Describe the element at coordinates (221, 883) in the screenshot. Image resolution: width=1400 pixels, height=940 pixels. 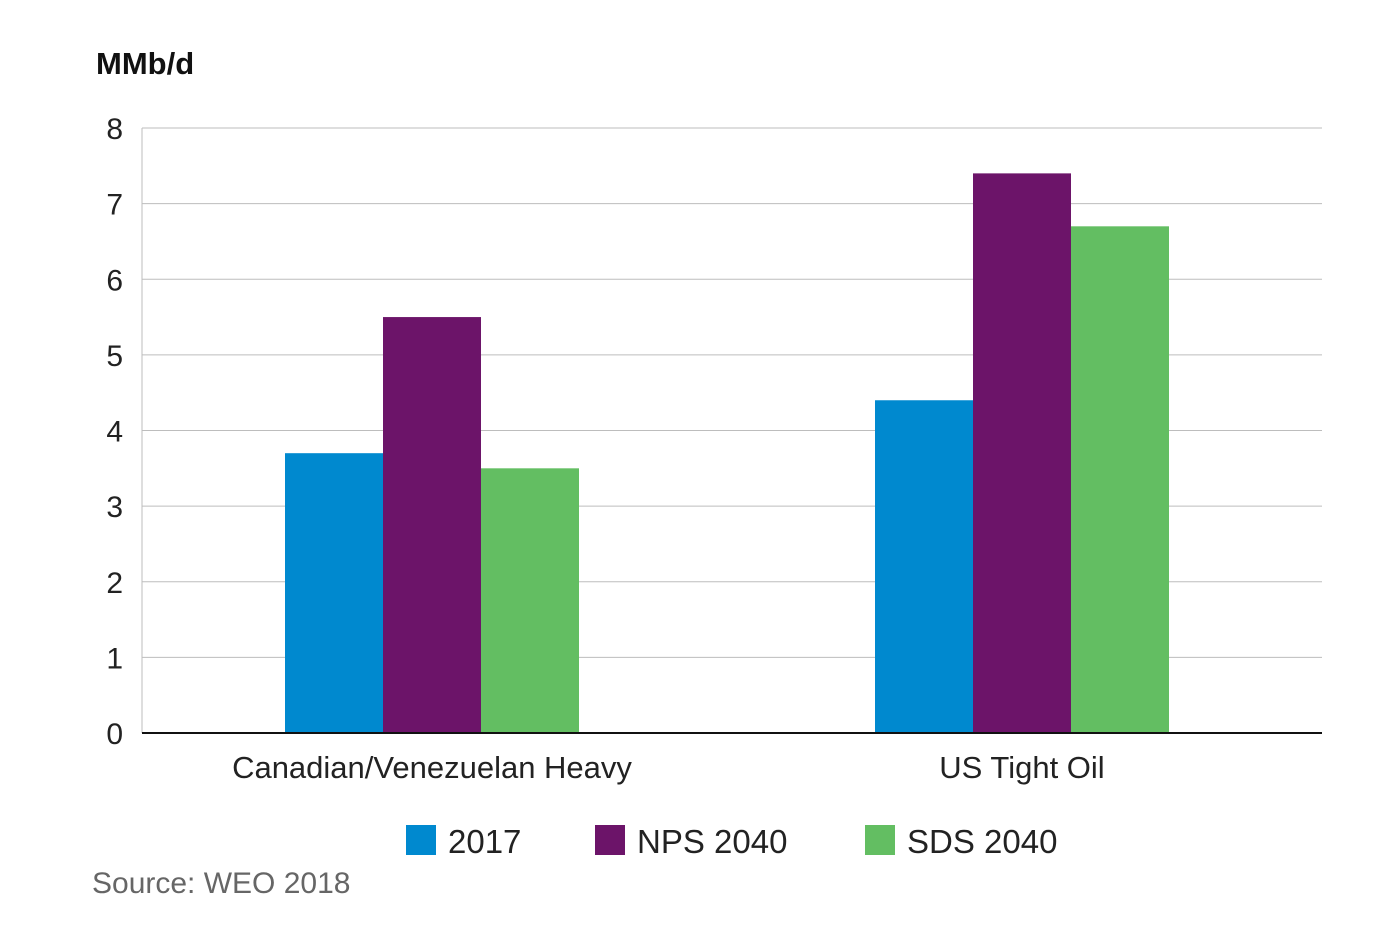
I see `source-note: Source: WEO 2018` at that location.